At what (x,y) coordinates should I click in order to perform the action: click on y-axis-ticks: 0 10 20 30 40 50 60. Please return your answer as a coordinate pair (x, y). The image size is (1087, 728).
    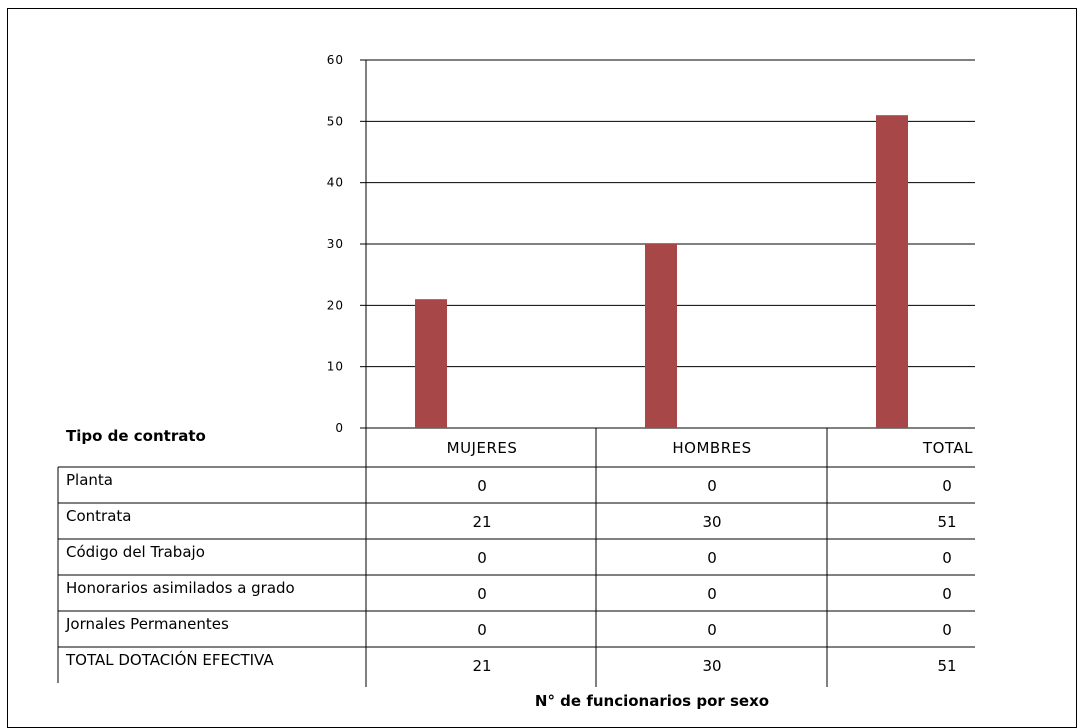
    Looking at the image, I should click on (335, 244).